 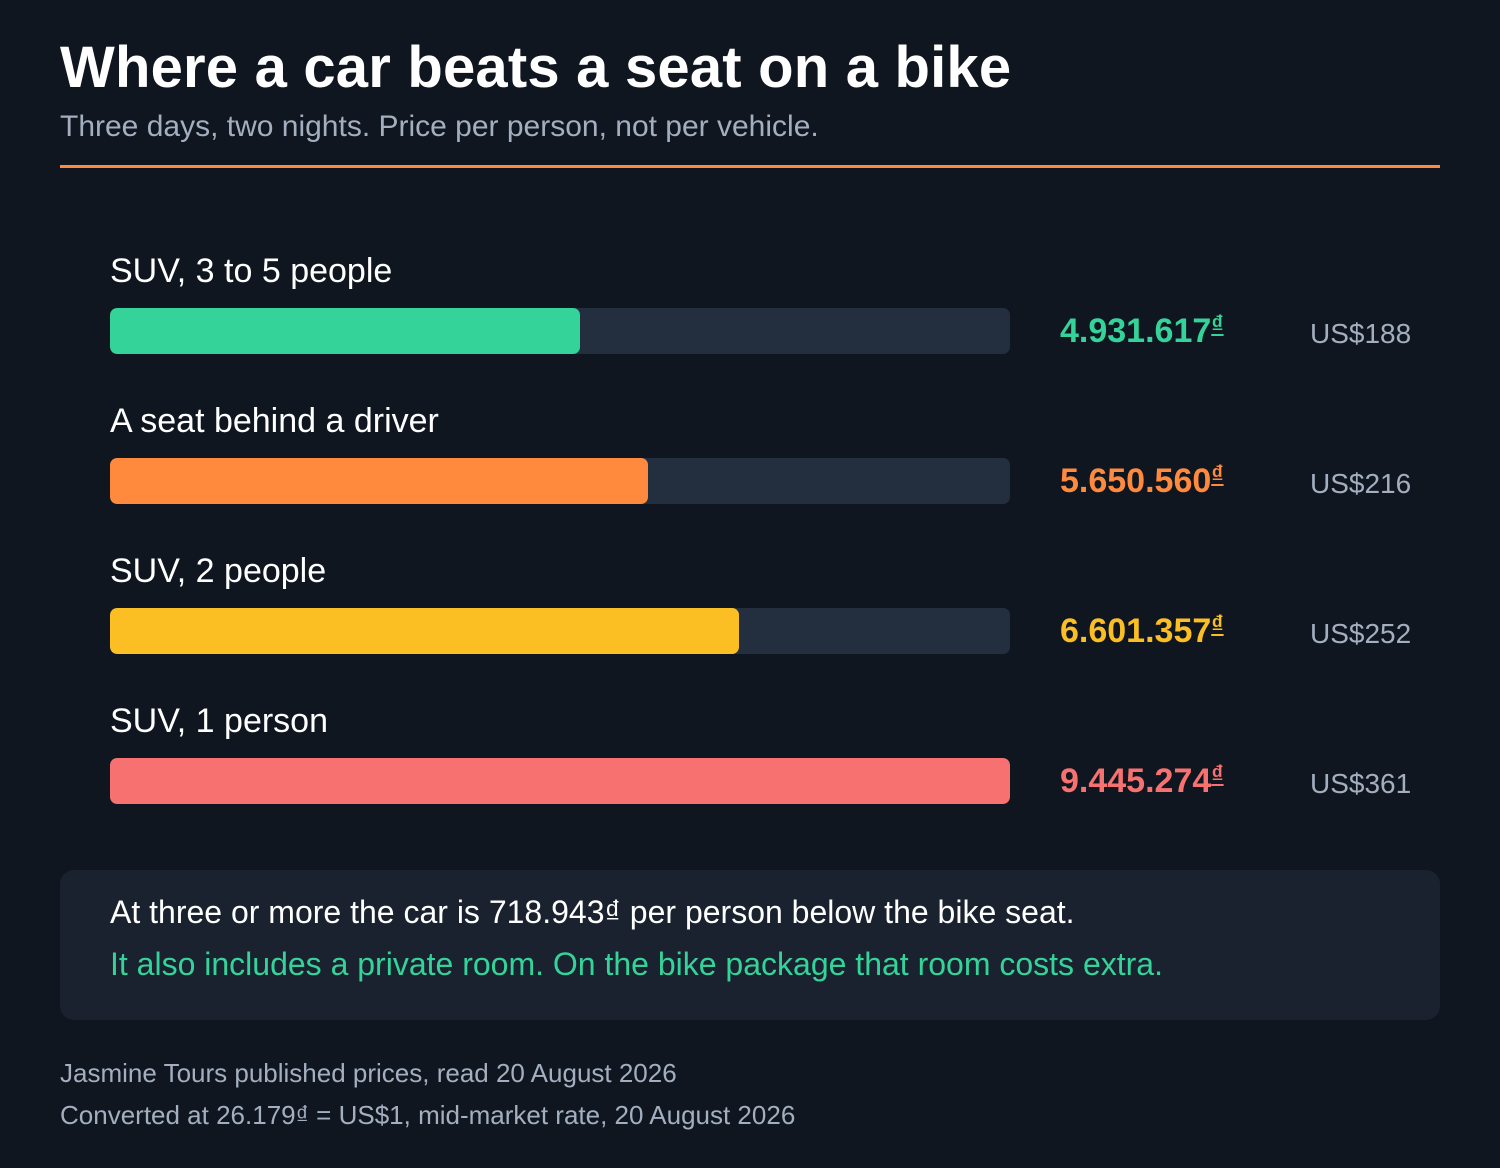 I want to click on bar-row: SUV, 1 person 9.445.274₫ US$361, so click(x=750, y=772).